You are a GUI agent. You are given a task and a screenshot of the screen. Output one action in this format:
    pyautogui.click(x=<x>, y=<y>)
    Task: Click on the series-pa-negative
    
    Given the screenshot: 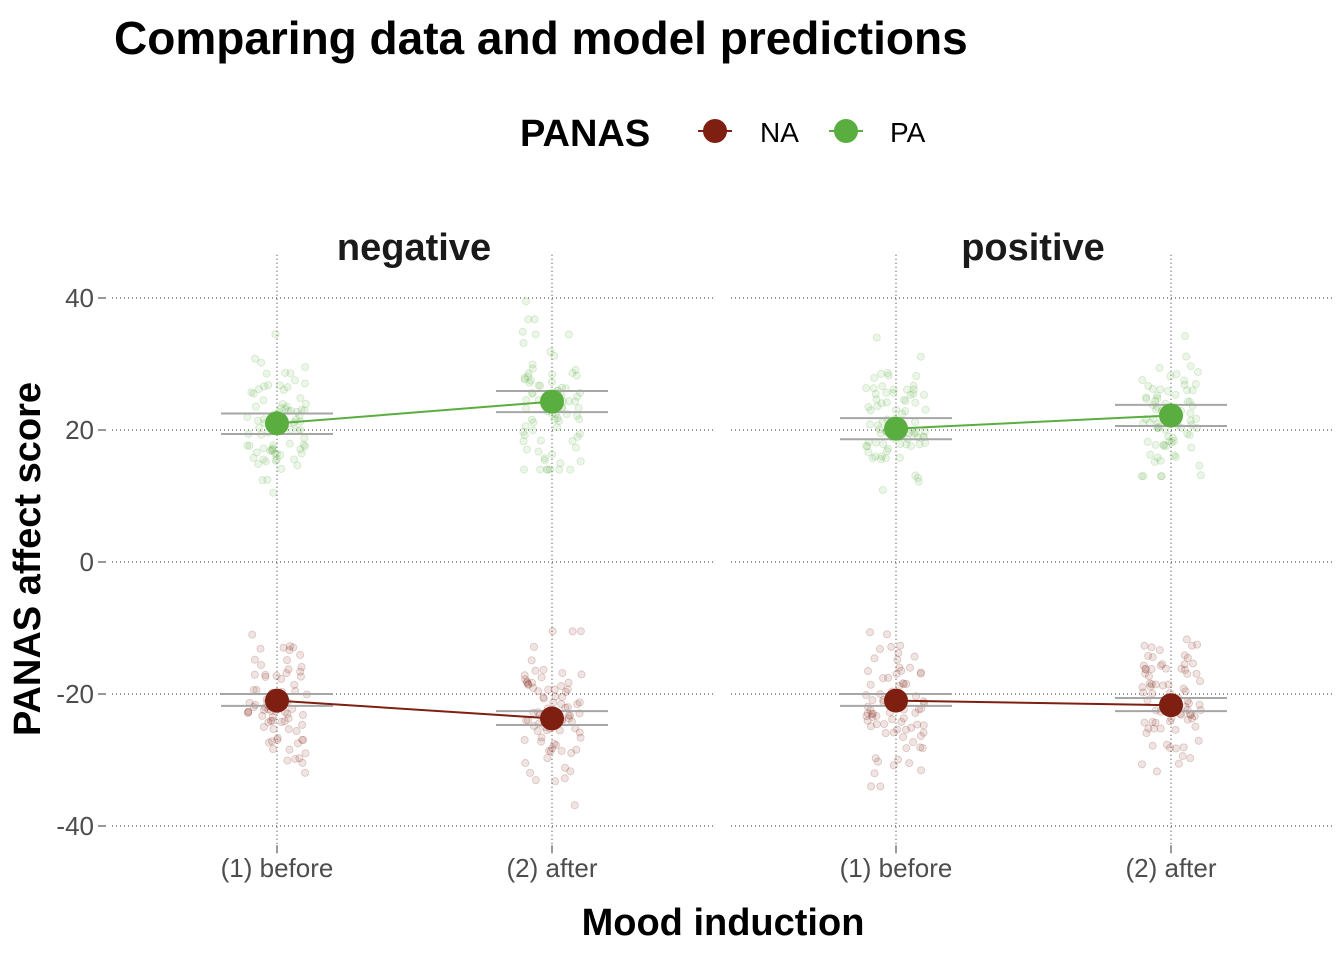 What is the action you would take?
    pyautogui.click(x=414, y=397)
    